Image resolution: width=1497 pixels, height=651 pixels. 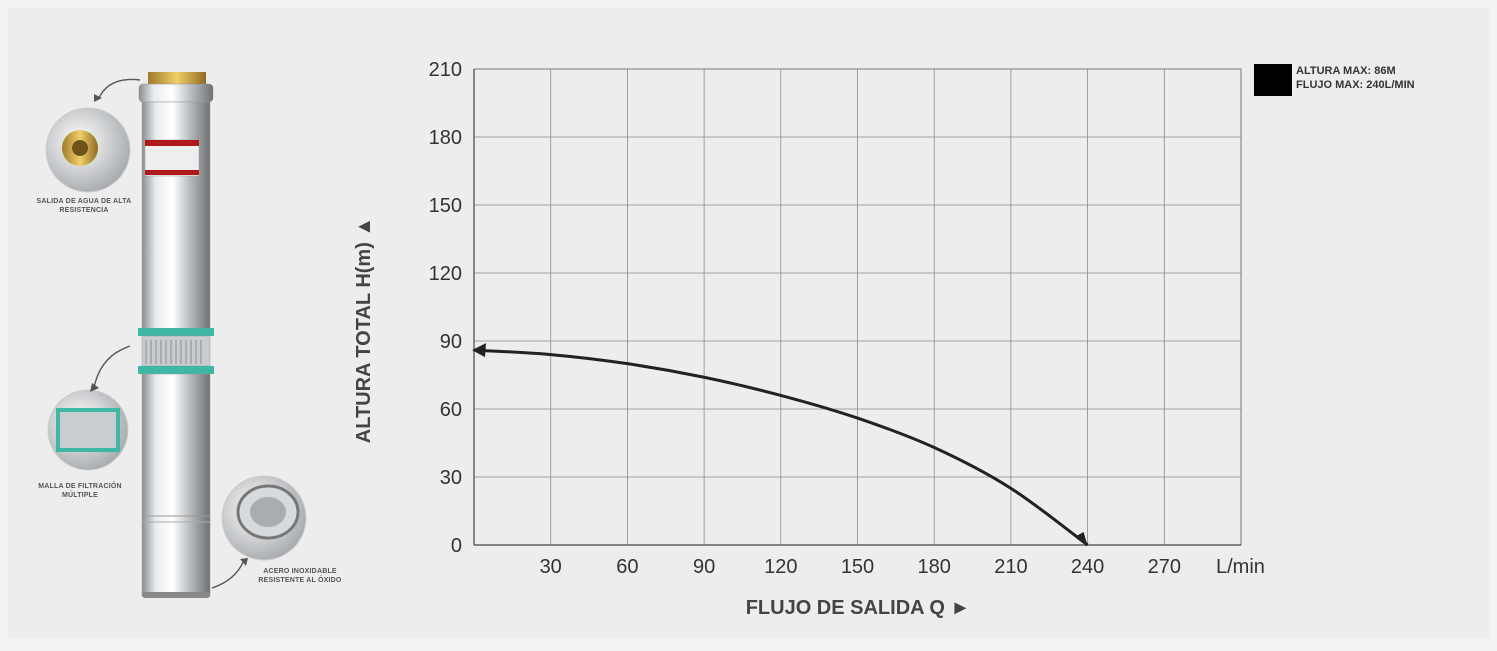 What do you see at coordinates (858, 608) in the screenshot?
I see `x-axis-title: FLUJO DE SALIDA Q ►` at bounding box center [858, 608].